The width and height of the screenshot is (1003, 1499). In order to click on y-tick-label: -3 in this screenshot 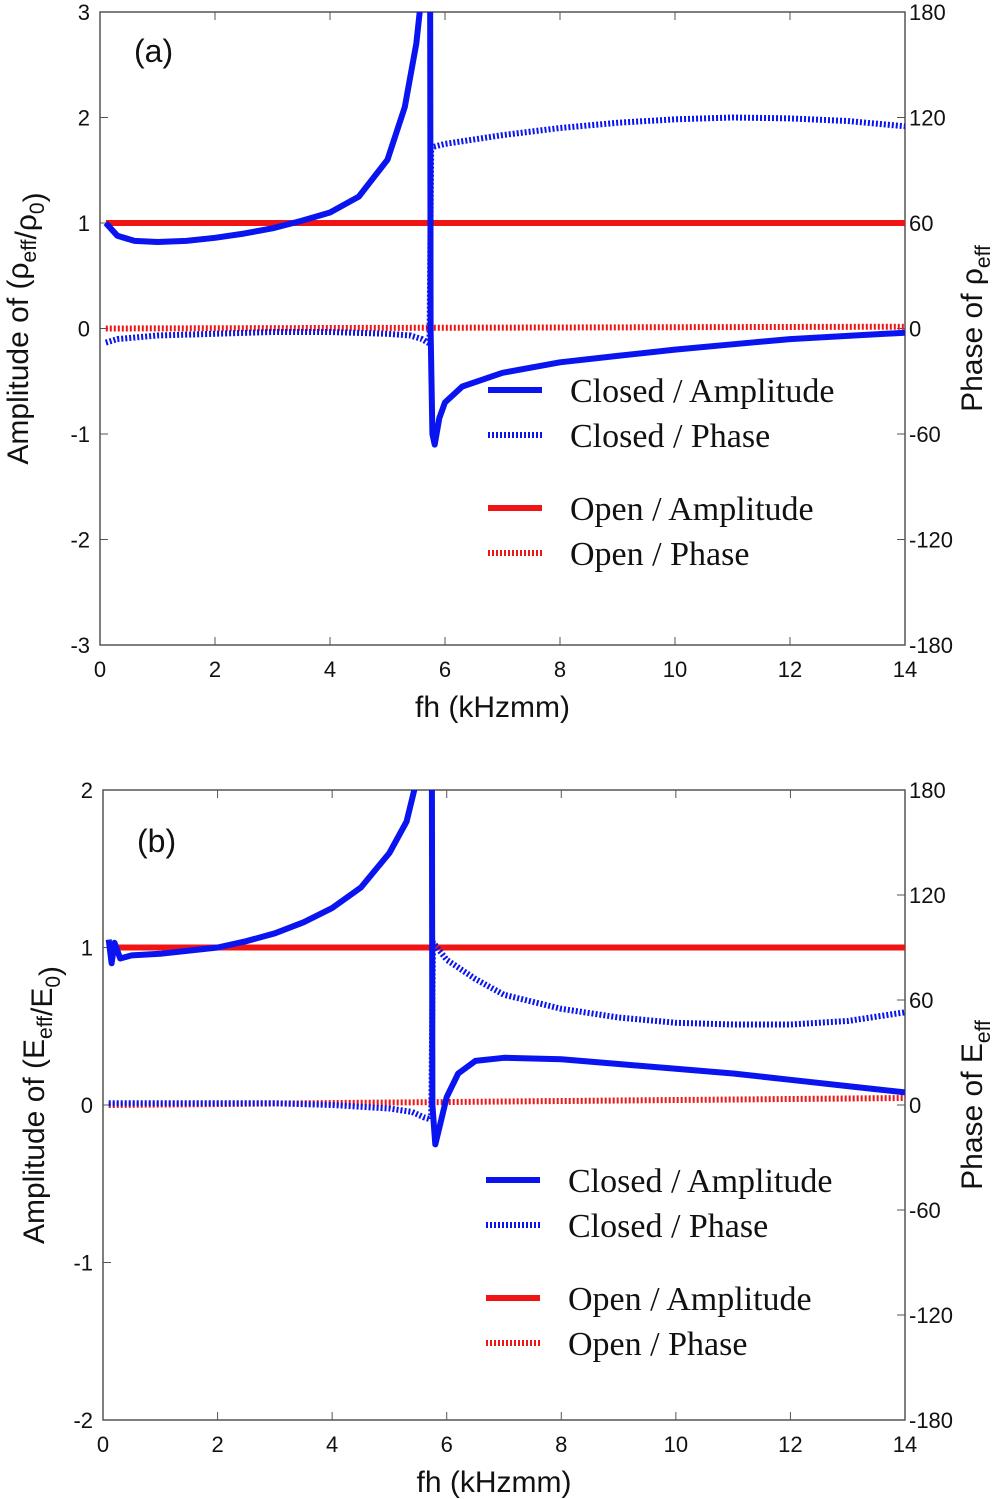, I will do `click(80, 645)`.